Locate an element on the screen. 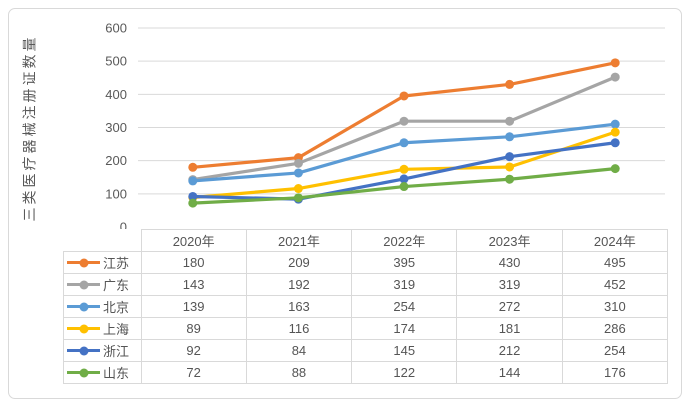  table-header-cell: 2021年 is located at coordinates (299, 240).